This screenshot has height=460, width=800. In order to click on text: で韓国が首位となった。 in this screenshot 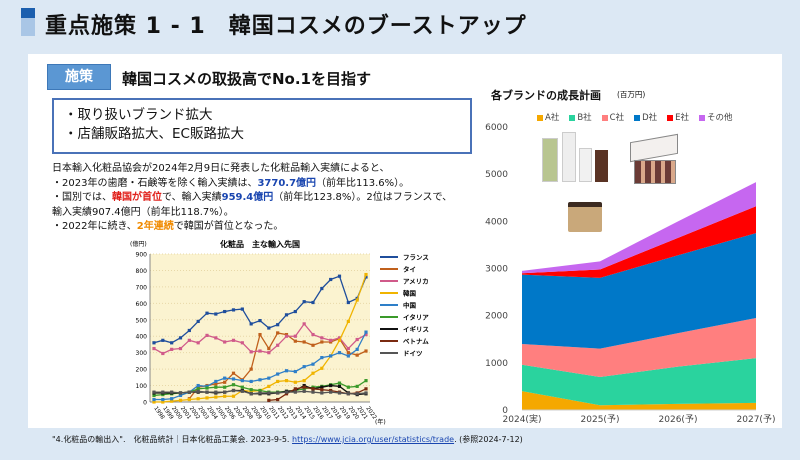, I will do `click(228, 226)`.